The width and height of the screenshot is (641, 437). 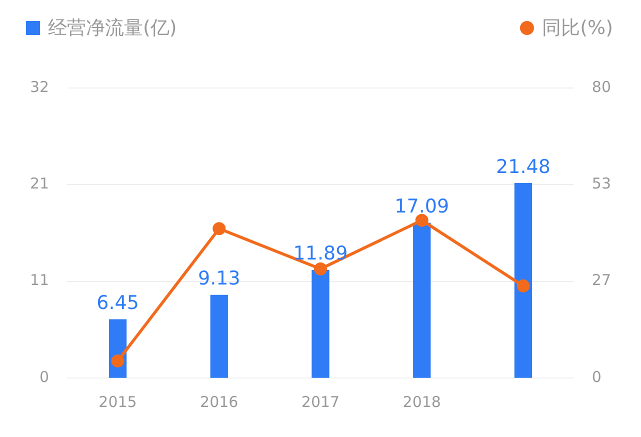 I want to click on data-label: 9.13, so click(x=219, y=279).